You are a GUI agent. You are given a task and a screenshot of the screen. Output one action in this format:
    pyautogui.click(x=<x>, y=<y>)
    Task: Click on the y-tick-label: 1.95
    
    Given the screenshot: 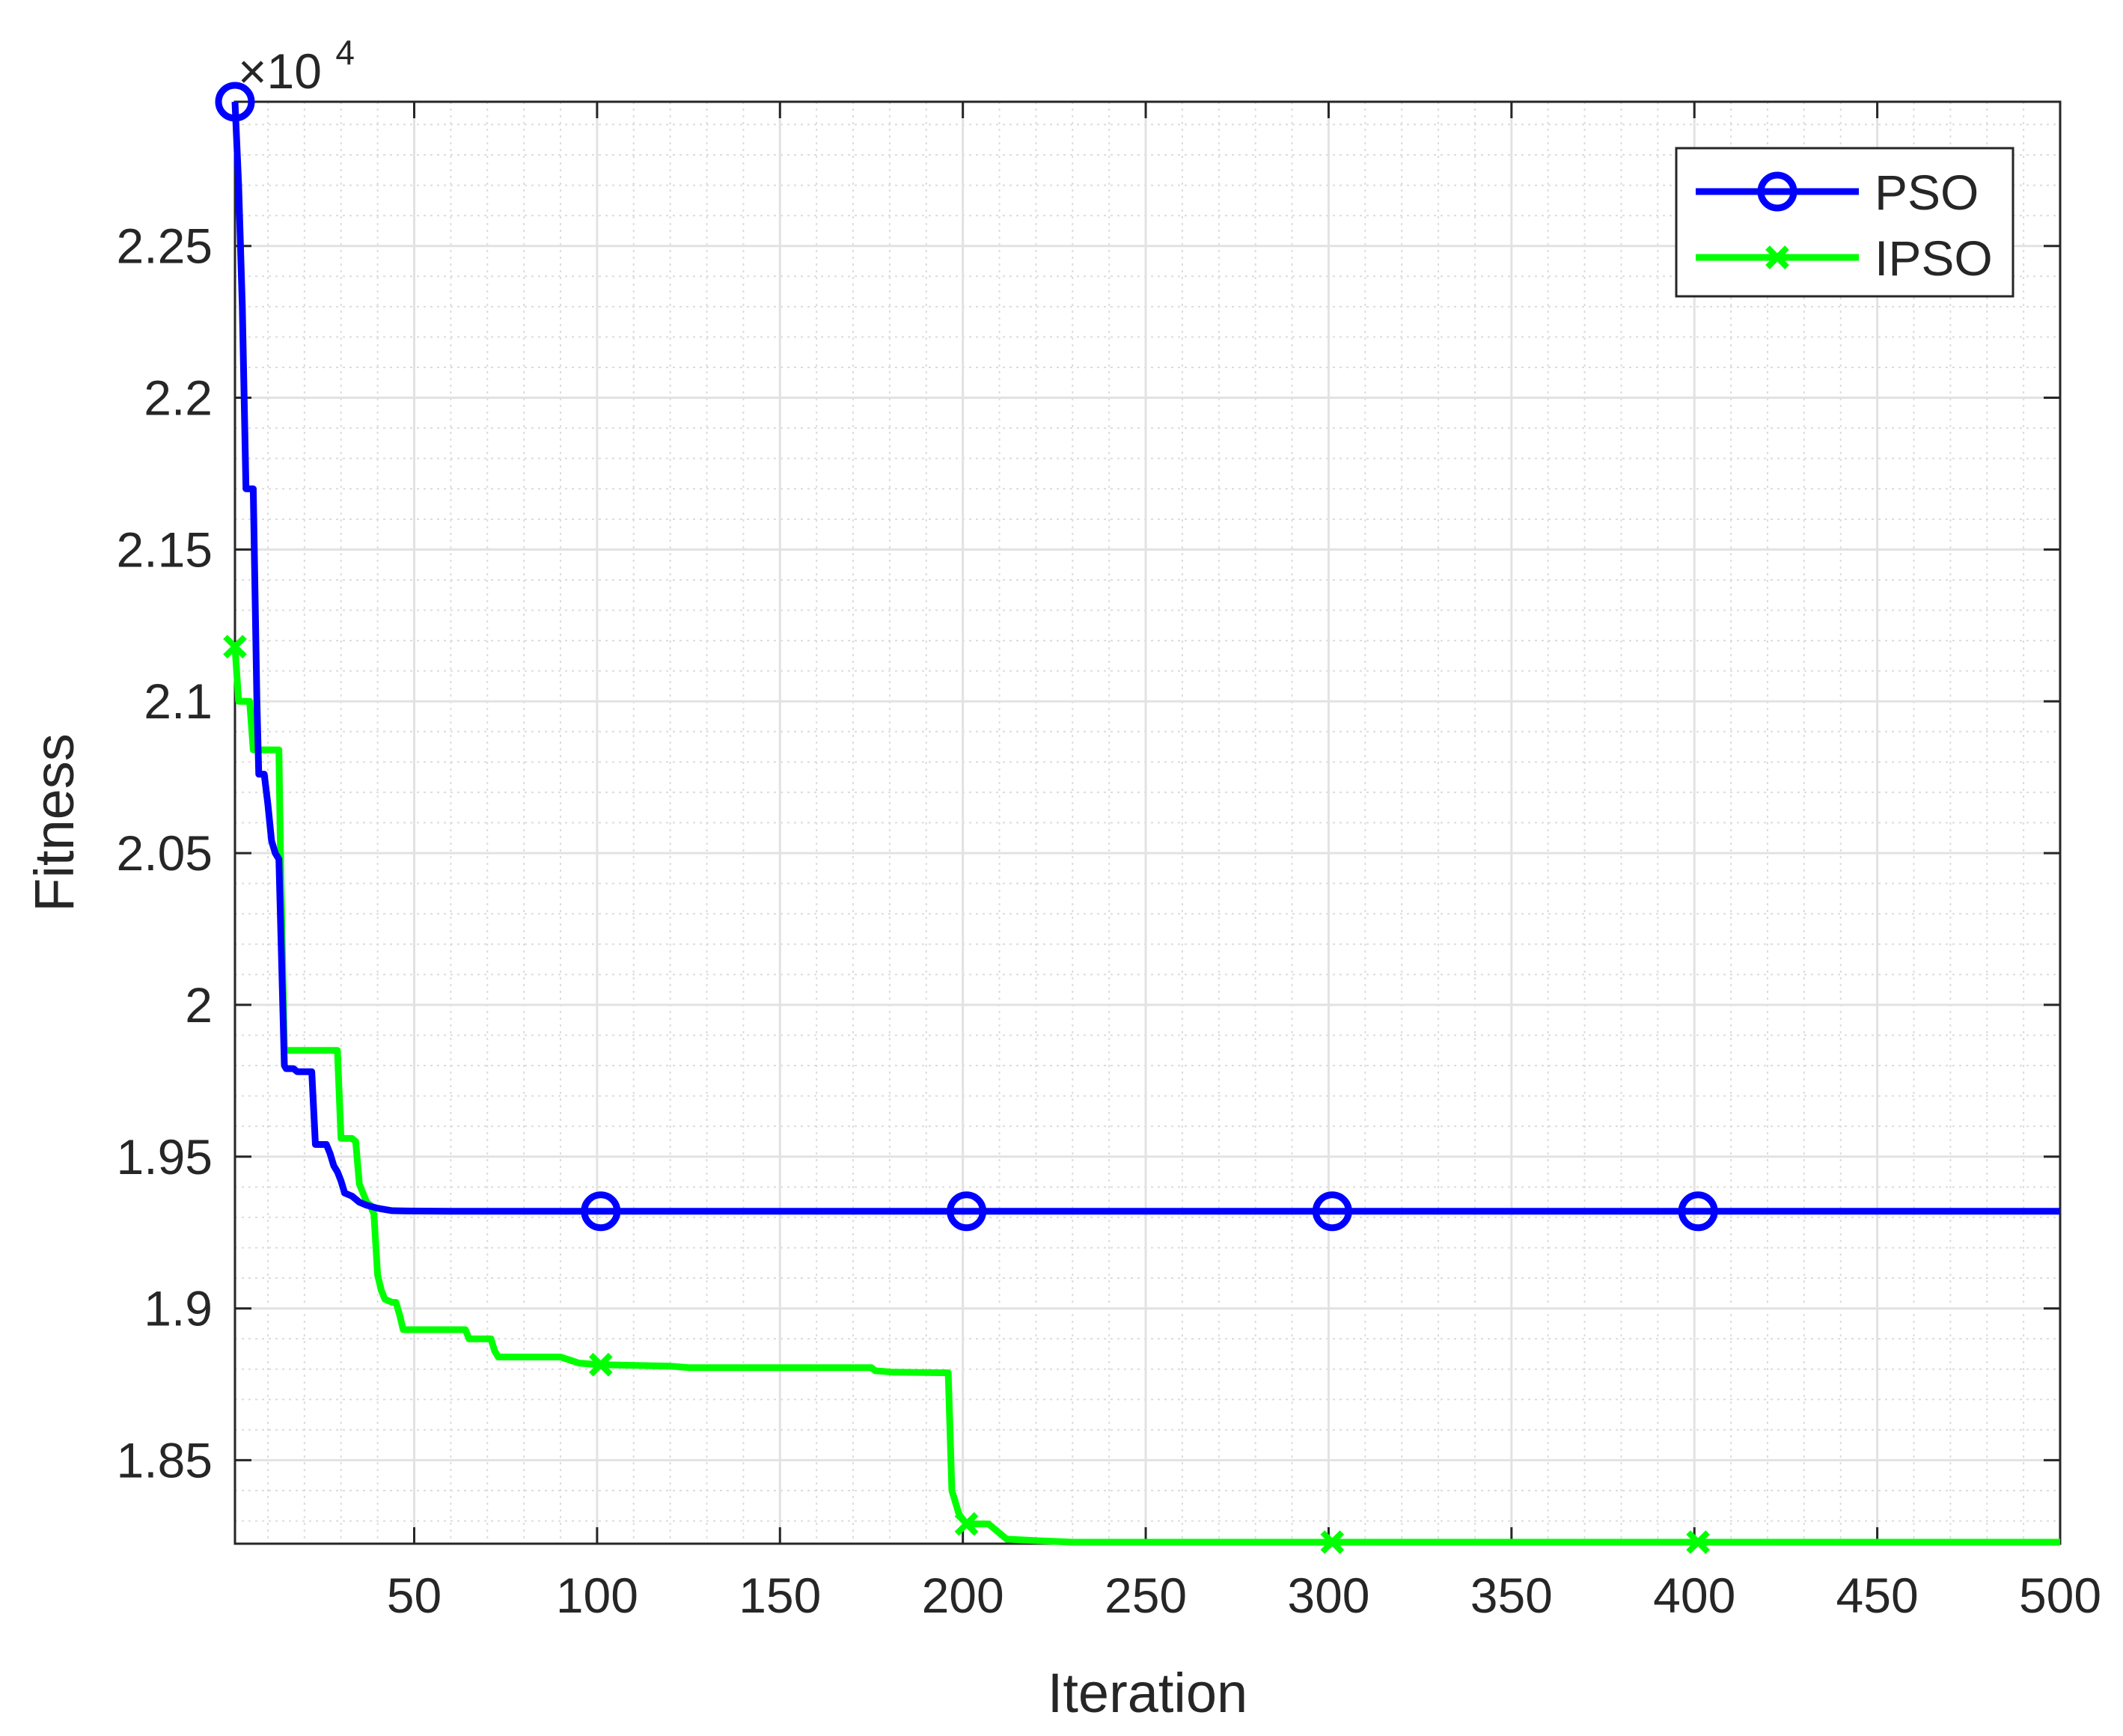 What is the action you would take?
    pyautogui.click(x=165, y=1157)
    